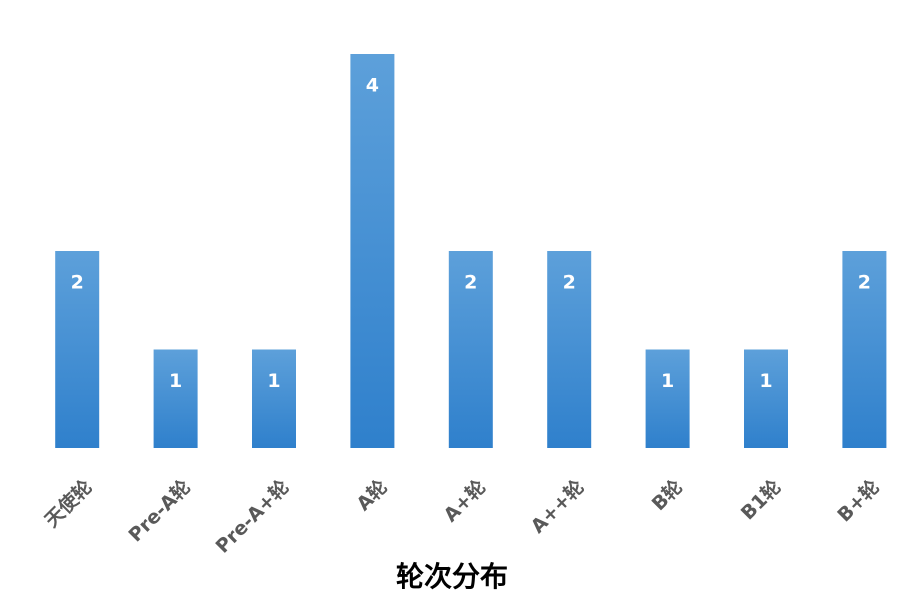  Describe the element at coordinates (159, 510) in the screenshot. I see `x-tick-label: Pre-A轮` at that location.